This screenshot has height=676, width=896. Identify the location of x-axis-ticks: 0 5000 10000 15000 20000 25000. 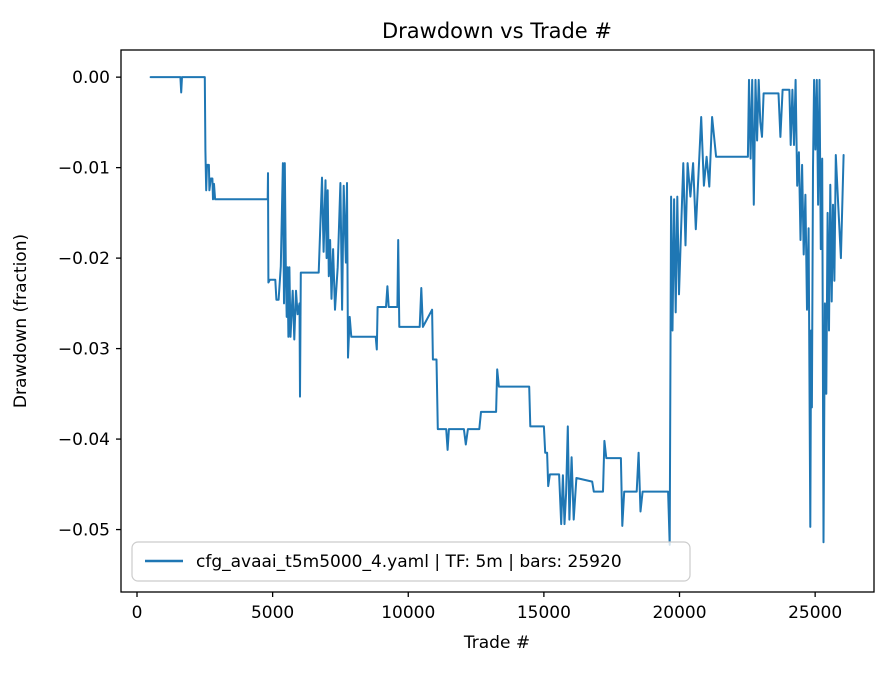
(487, 607).